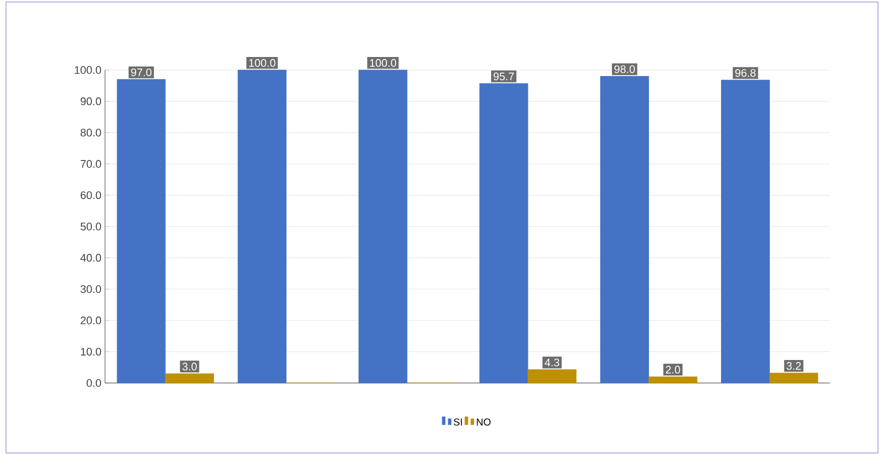 The image size is (881, 454). What do you see at coordinates (552, 362) in the screenshot?
I see `data-label: 4.3` at bounding box center [552, 362].